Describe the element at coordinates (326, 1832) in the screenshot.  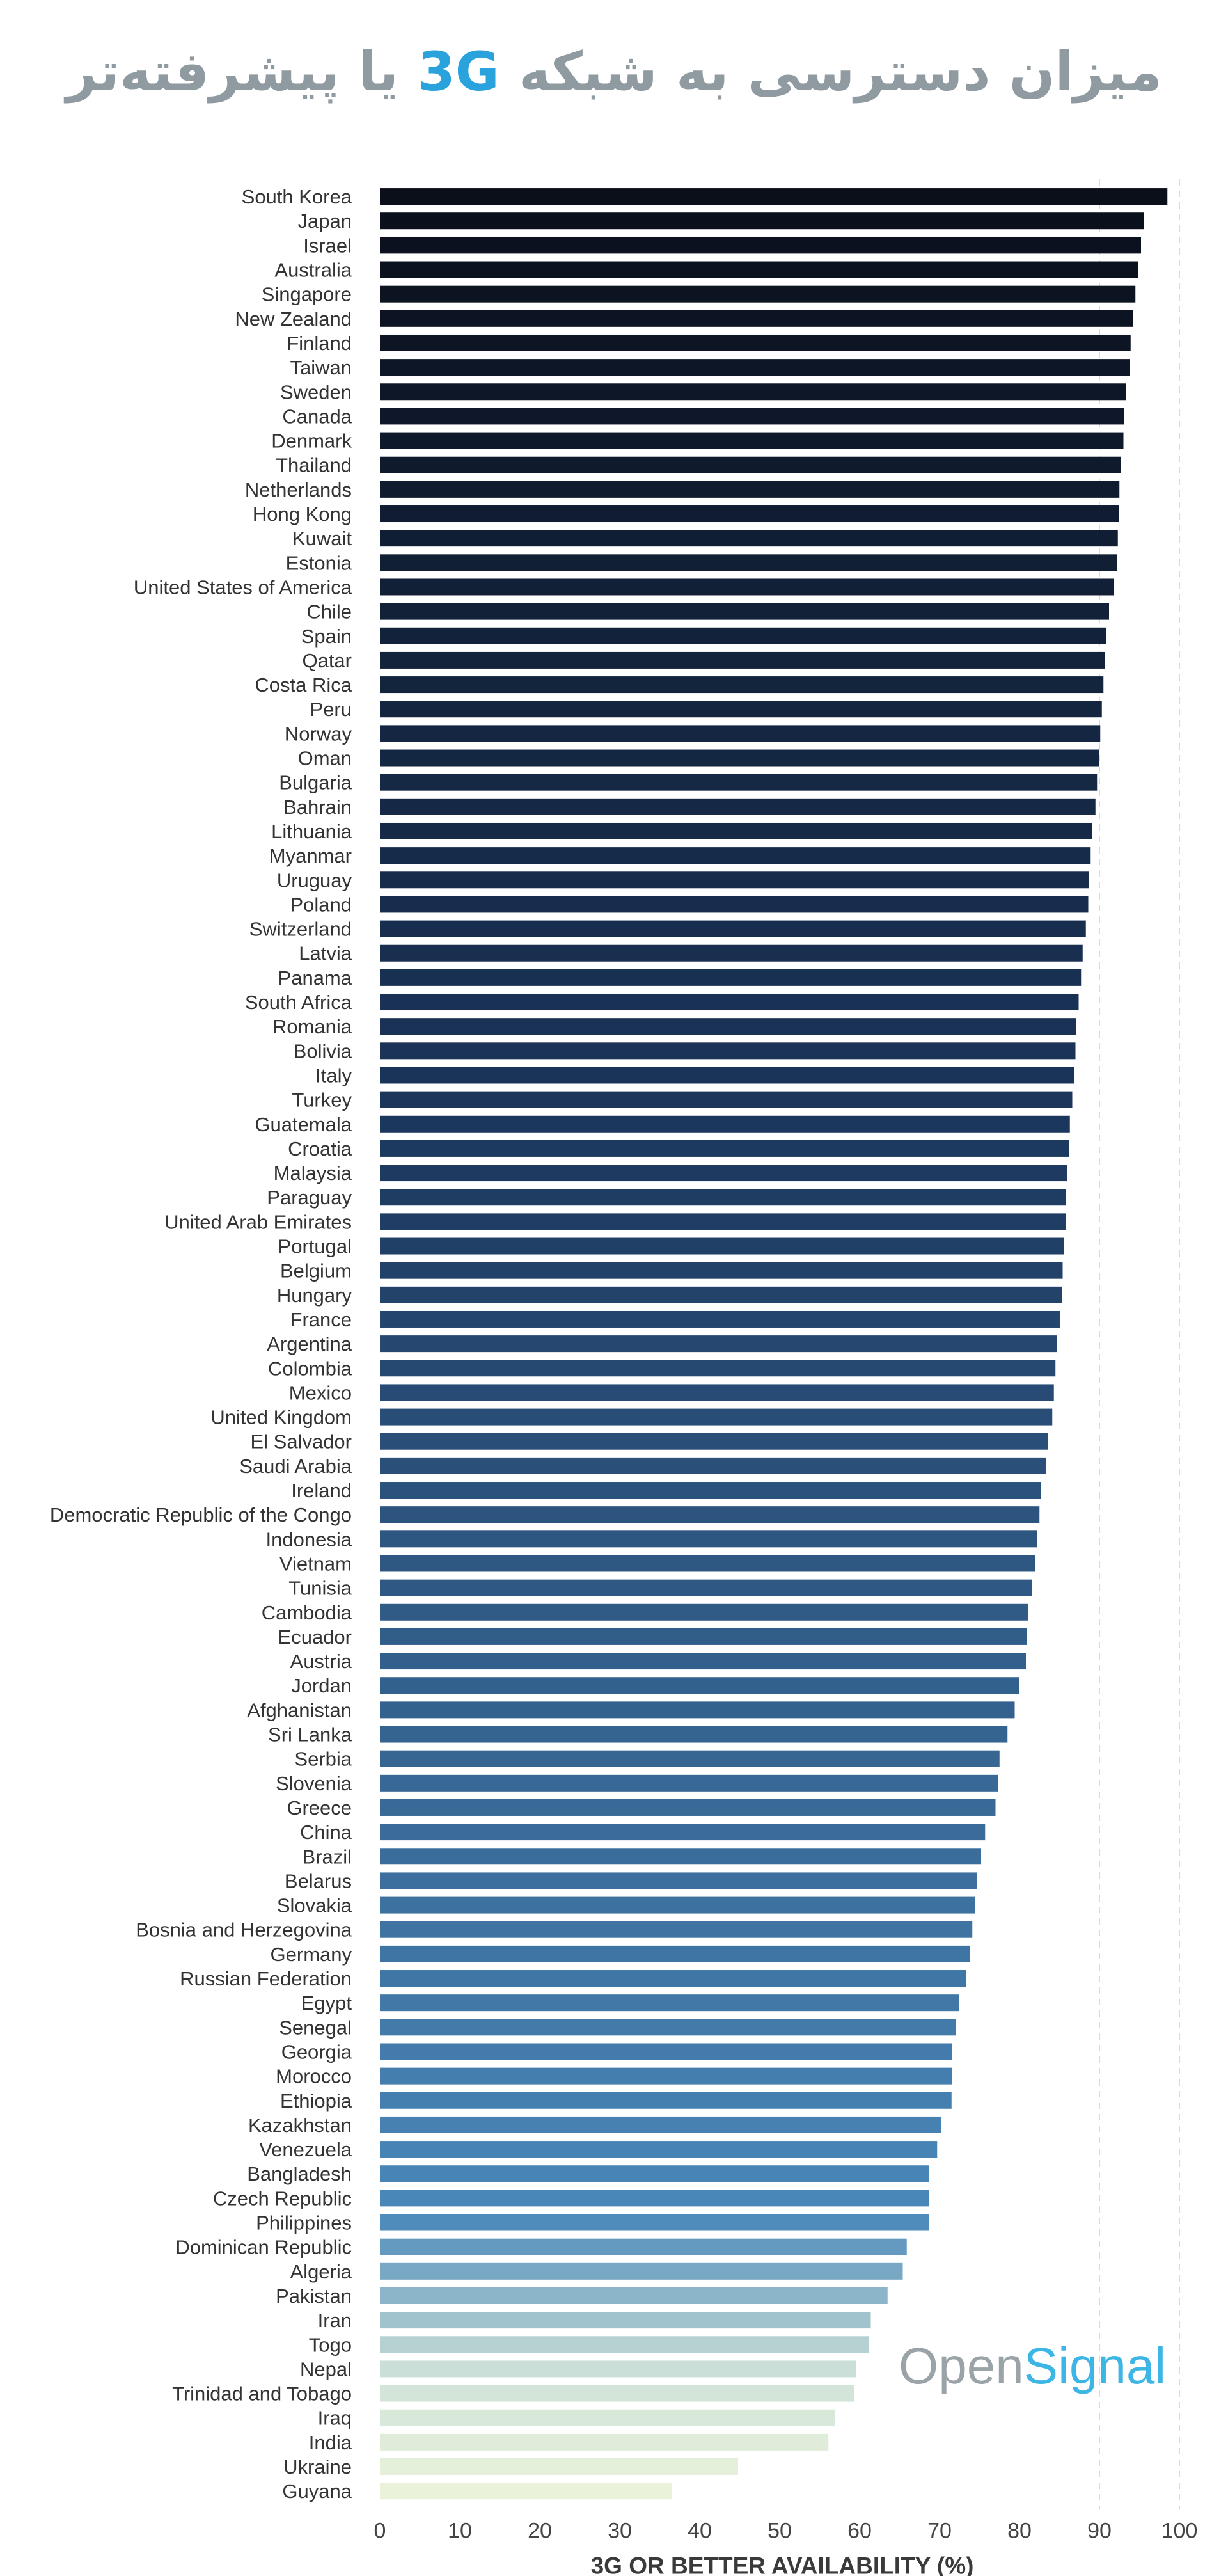
I see `category-label: China` at that location.